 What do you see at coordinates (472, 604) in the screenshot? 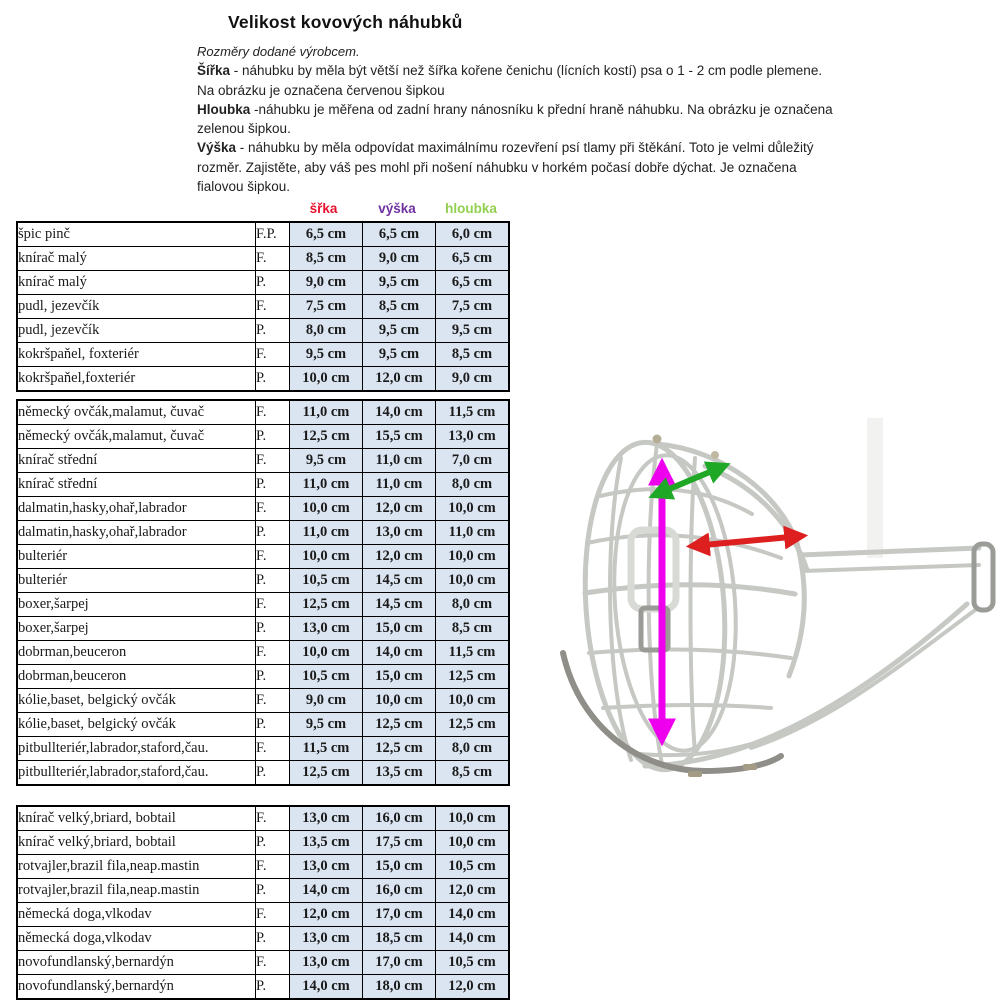
I see `depth-cell: 8,0 cm` at bounding box center [472, 604].